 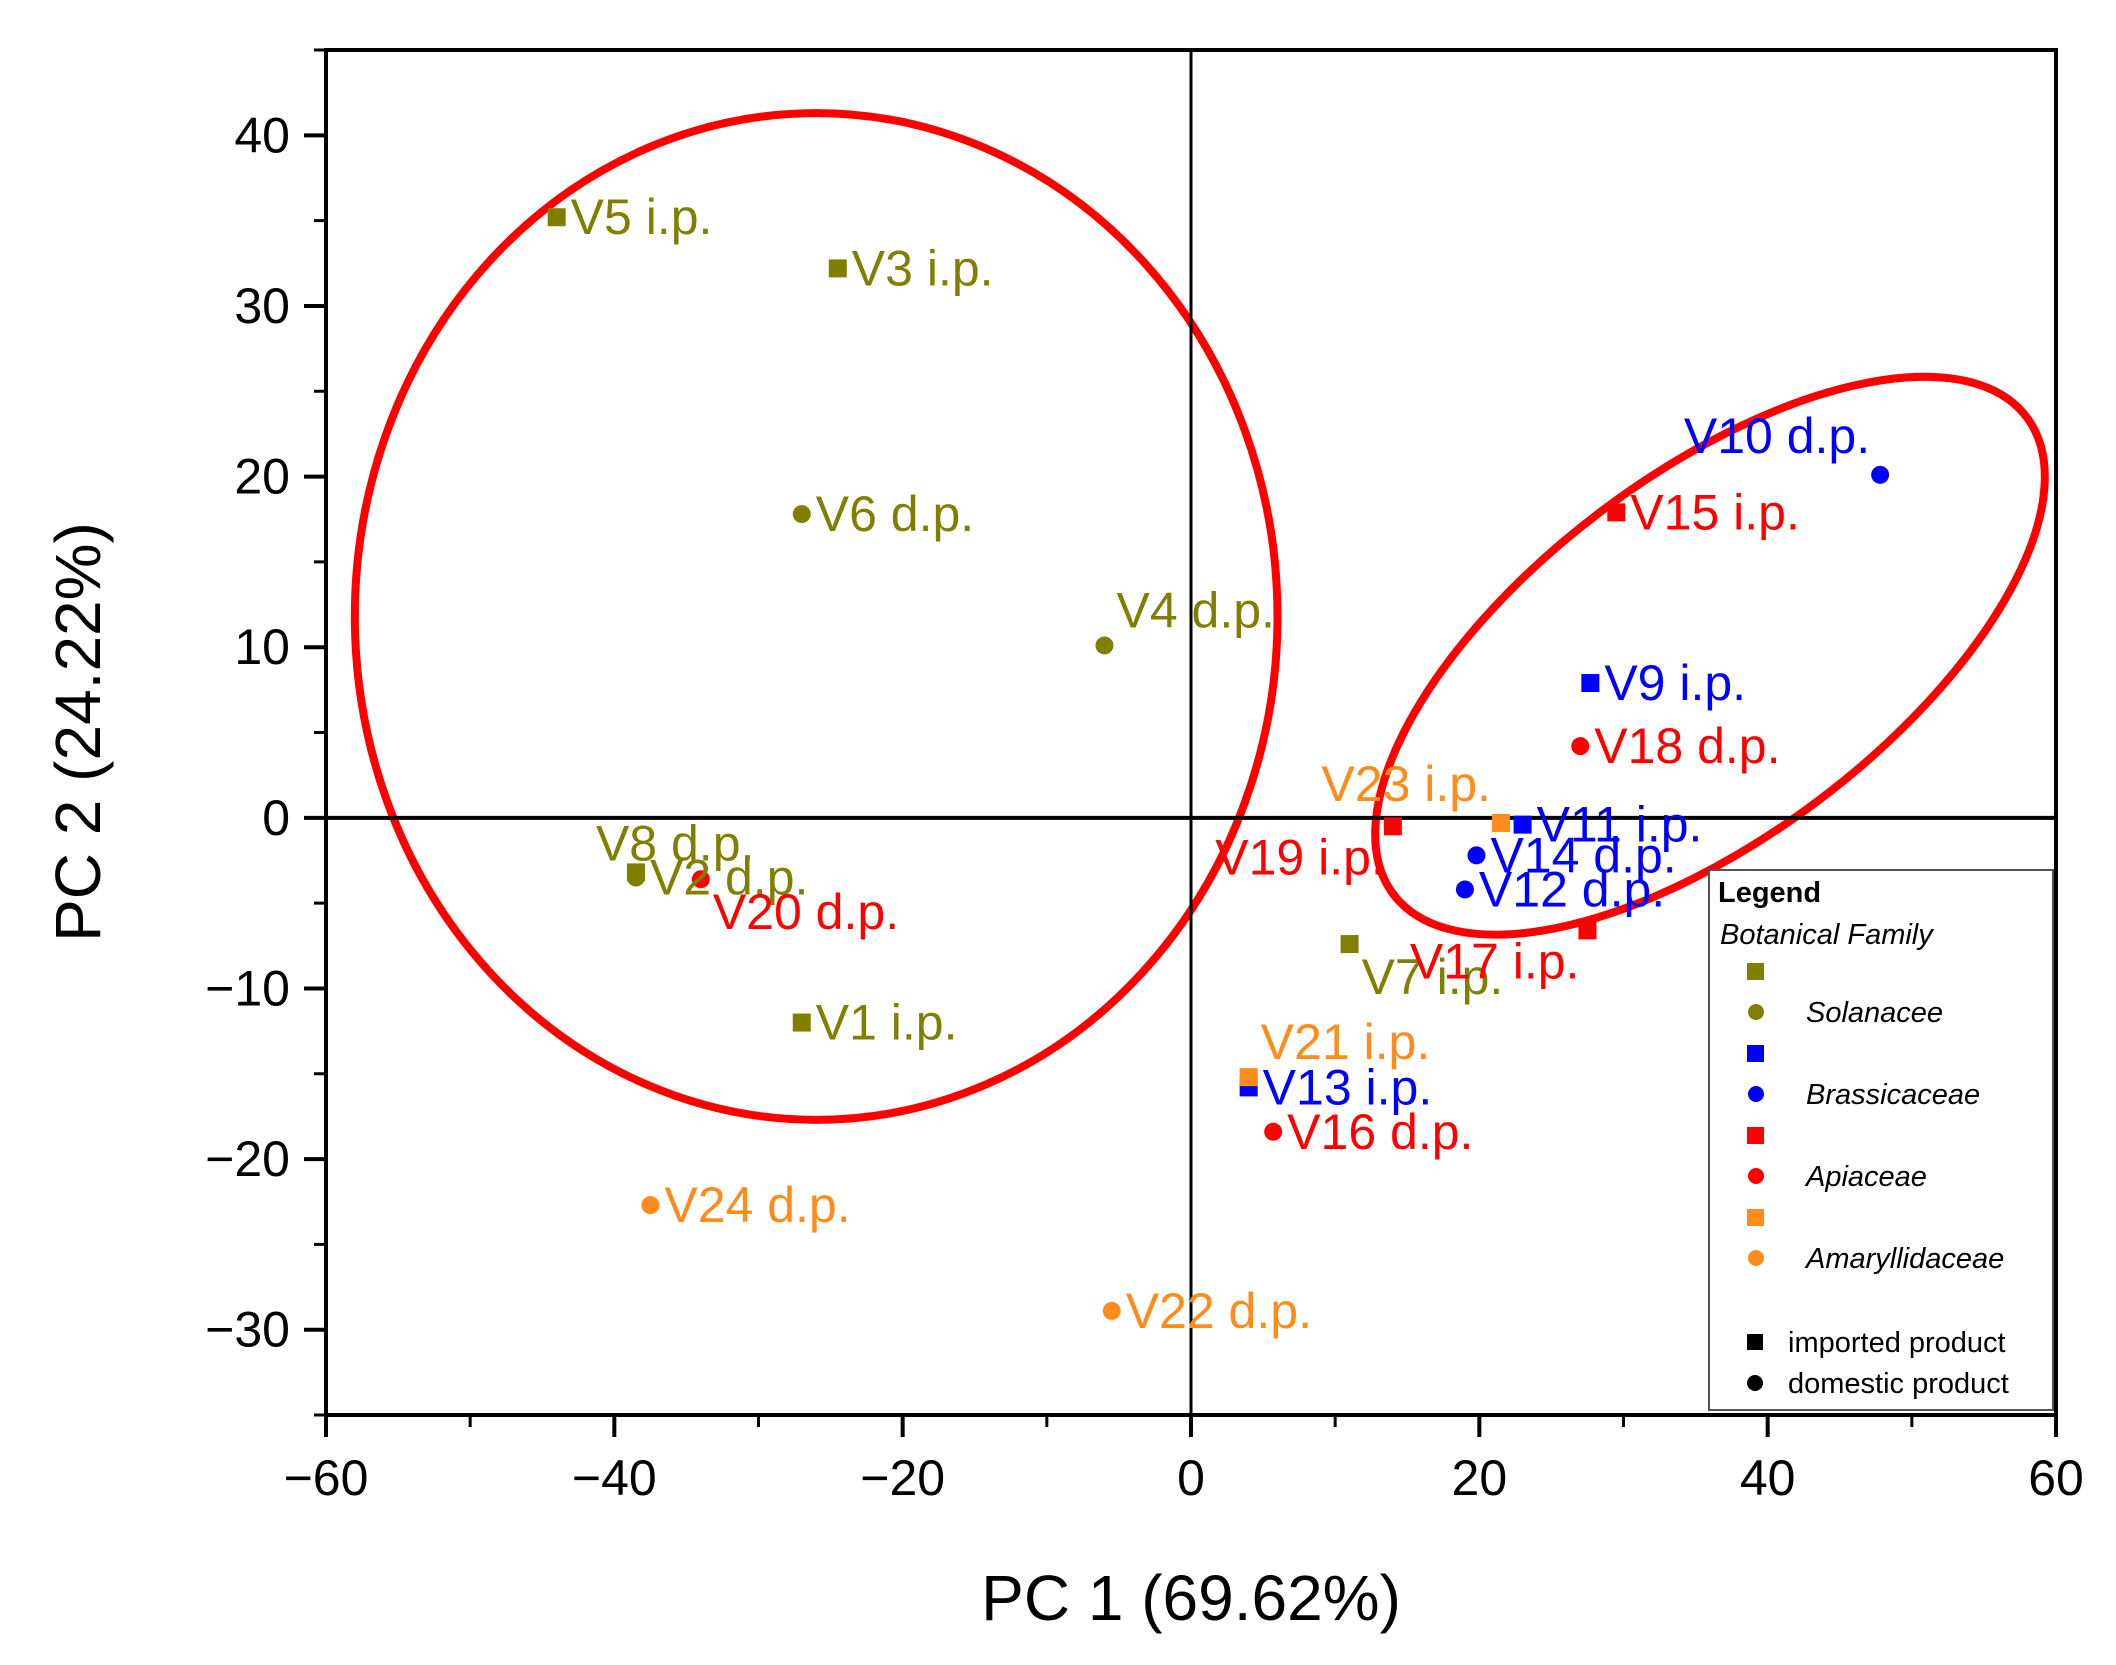 What do you see at coordinates (642, 217) in the screenshot?
I see `point-label-v5: V5 i.p.` at bounding box center [642, 217].